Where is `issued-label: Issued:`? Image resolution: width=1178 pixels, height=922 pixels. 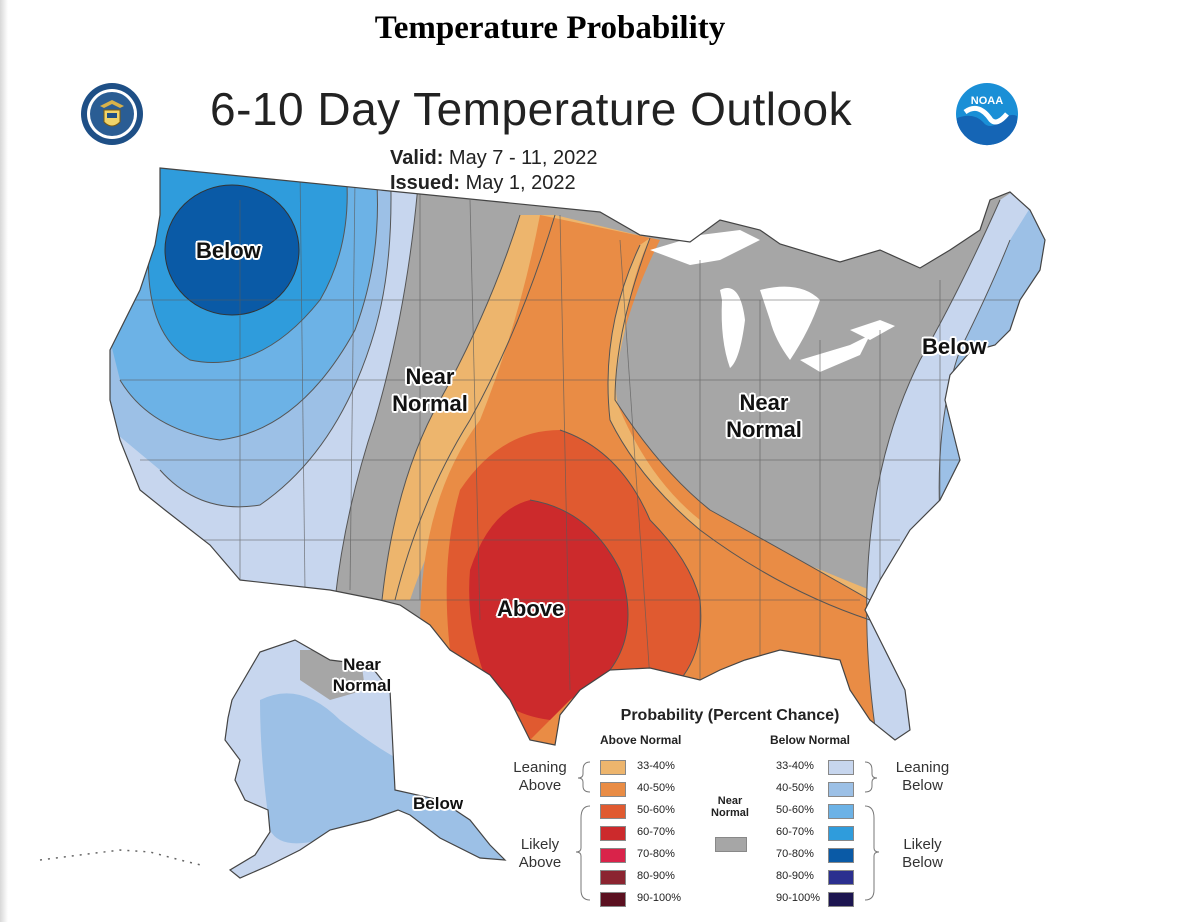
issued-label: Issued: is located at coordinates (425, 183).